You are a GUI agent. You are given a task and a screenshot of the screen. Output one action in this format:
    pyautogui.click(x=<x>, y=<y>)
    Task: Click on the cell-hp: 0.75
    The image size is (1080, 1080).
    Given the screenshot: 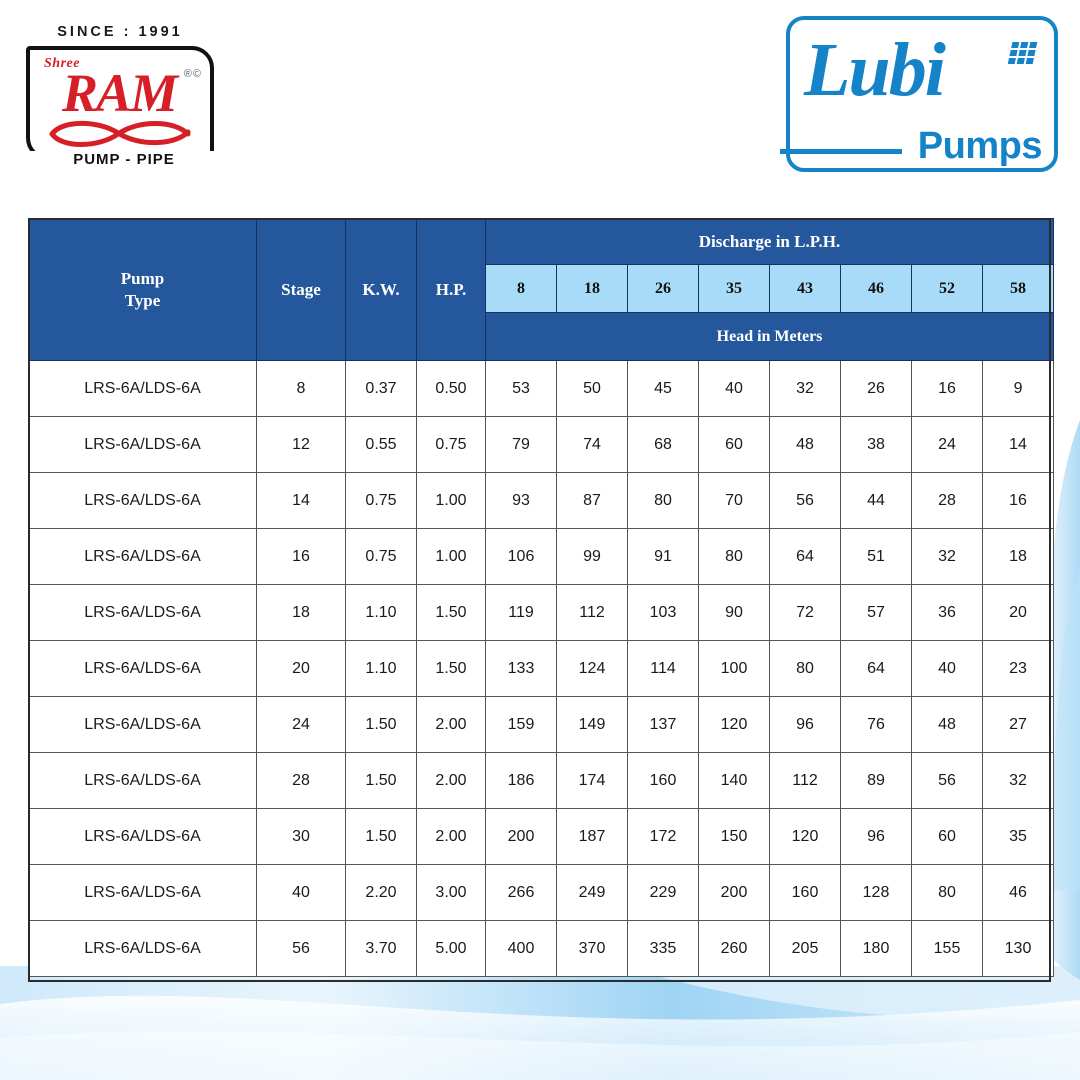 What is the action you would take?
    pyautogui.click(x=451, y=444)
    